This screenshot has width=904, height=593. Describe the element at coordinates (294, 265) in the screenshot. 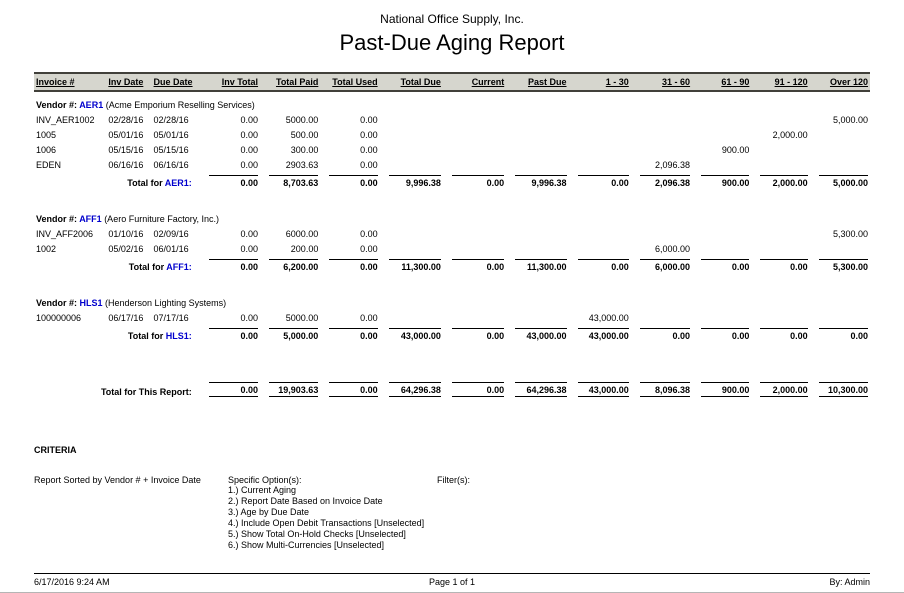

I see `section-total-amount: 6,200.00` at that location.